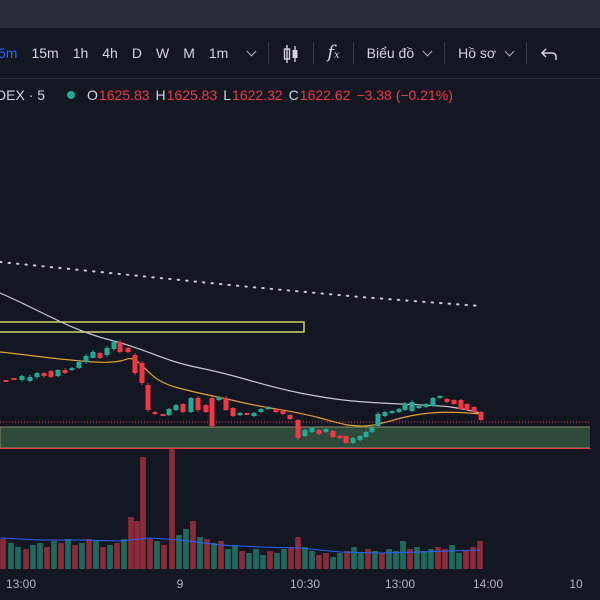 Image resolution: width=600 pixels, height=600 pixels. What do you see at coordinates (152, 327) in the screenshot?
I see `resistance-zone` at bounding box center [152, 327].